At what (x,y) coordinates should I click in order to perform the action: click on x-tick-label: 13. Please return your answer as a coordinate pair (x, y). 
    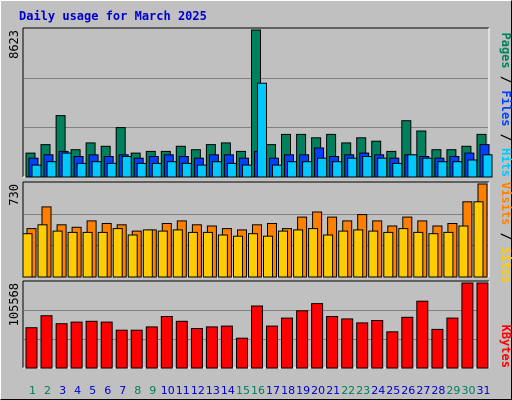
    Looking at the image, I should click on (213, 390).